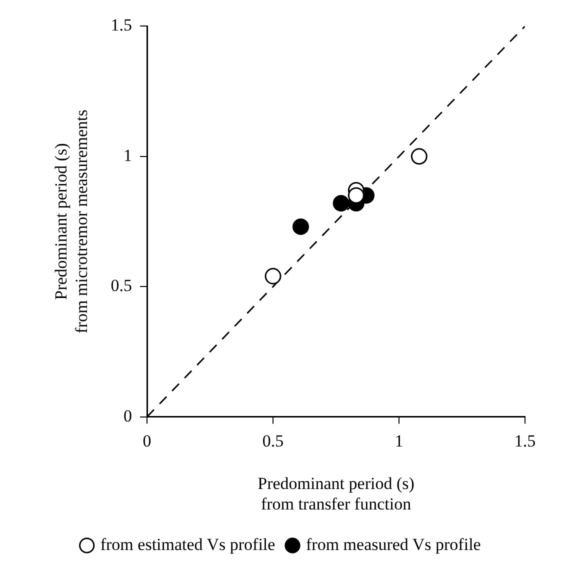  Describe the element at coordinates (121, 25) in the screenshot. I see `y-tick-label: 1.5` at that location.